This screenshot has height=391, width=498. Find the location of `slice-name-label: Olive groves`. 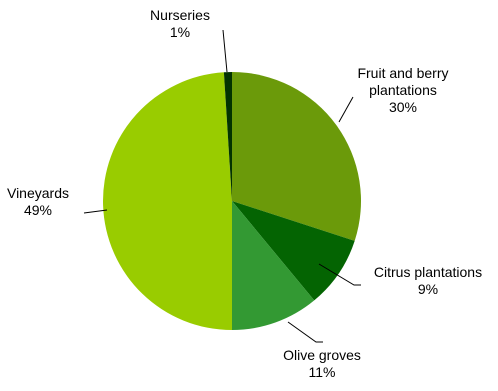

slice-name-label: Olive groves is located at coordinates (322, 355).